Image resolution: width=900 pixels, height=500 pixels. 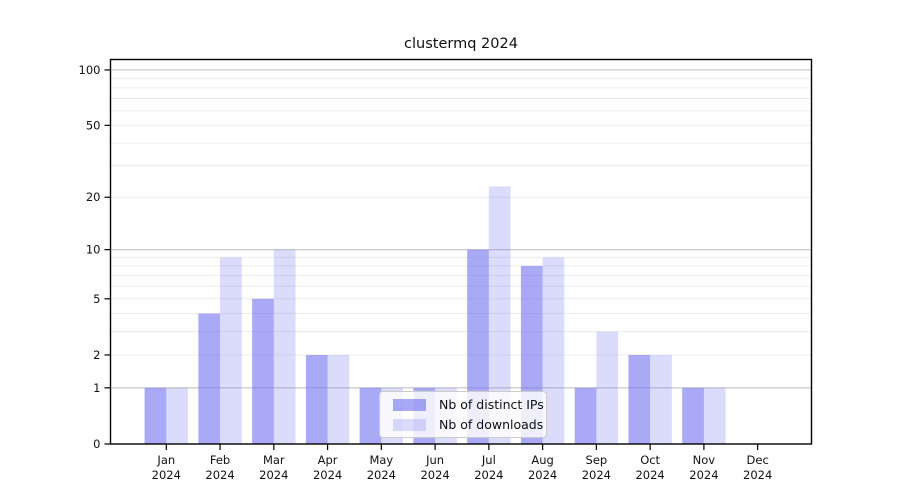 I want to click on legend-label-distinct-ips: Nb of distinct IPs, so click(x=491, y=404).